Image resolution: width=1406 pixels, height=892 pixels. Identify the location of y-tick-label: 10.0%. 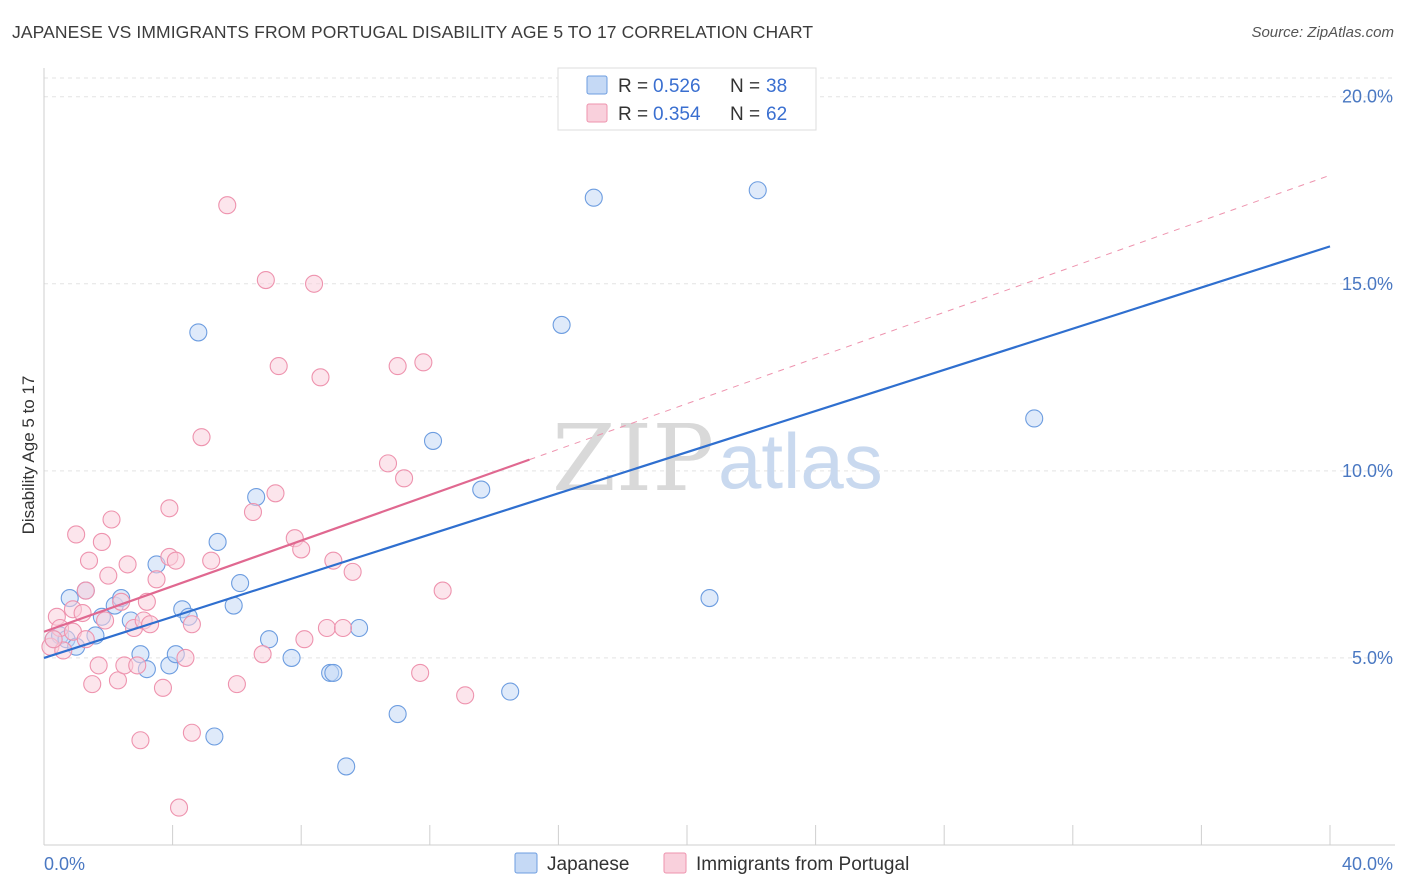
(1367, 471).